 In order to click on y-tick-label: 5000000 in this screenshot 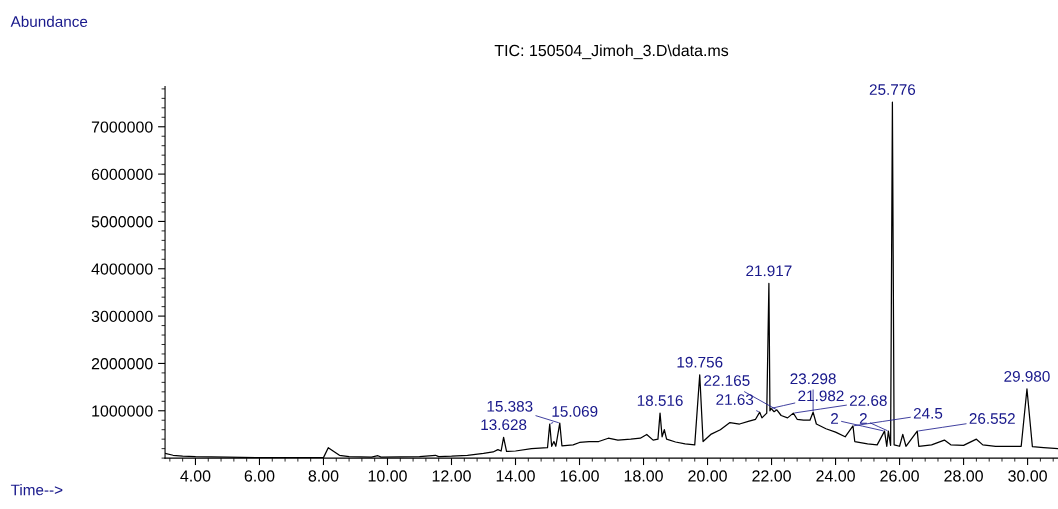, I will do `click(122, 222)`.